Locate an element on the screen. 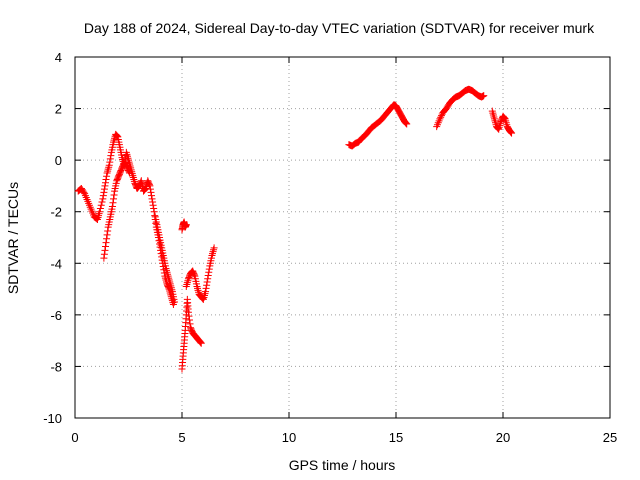  x-tick-label: 0 is located at coordinates (74, 437).